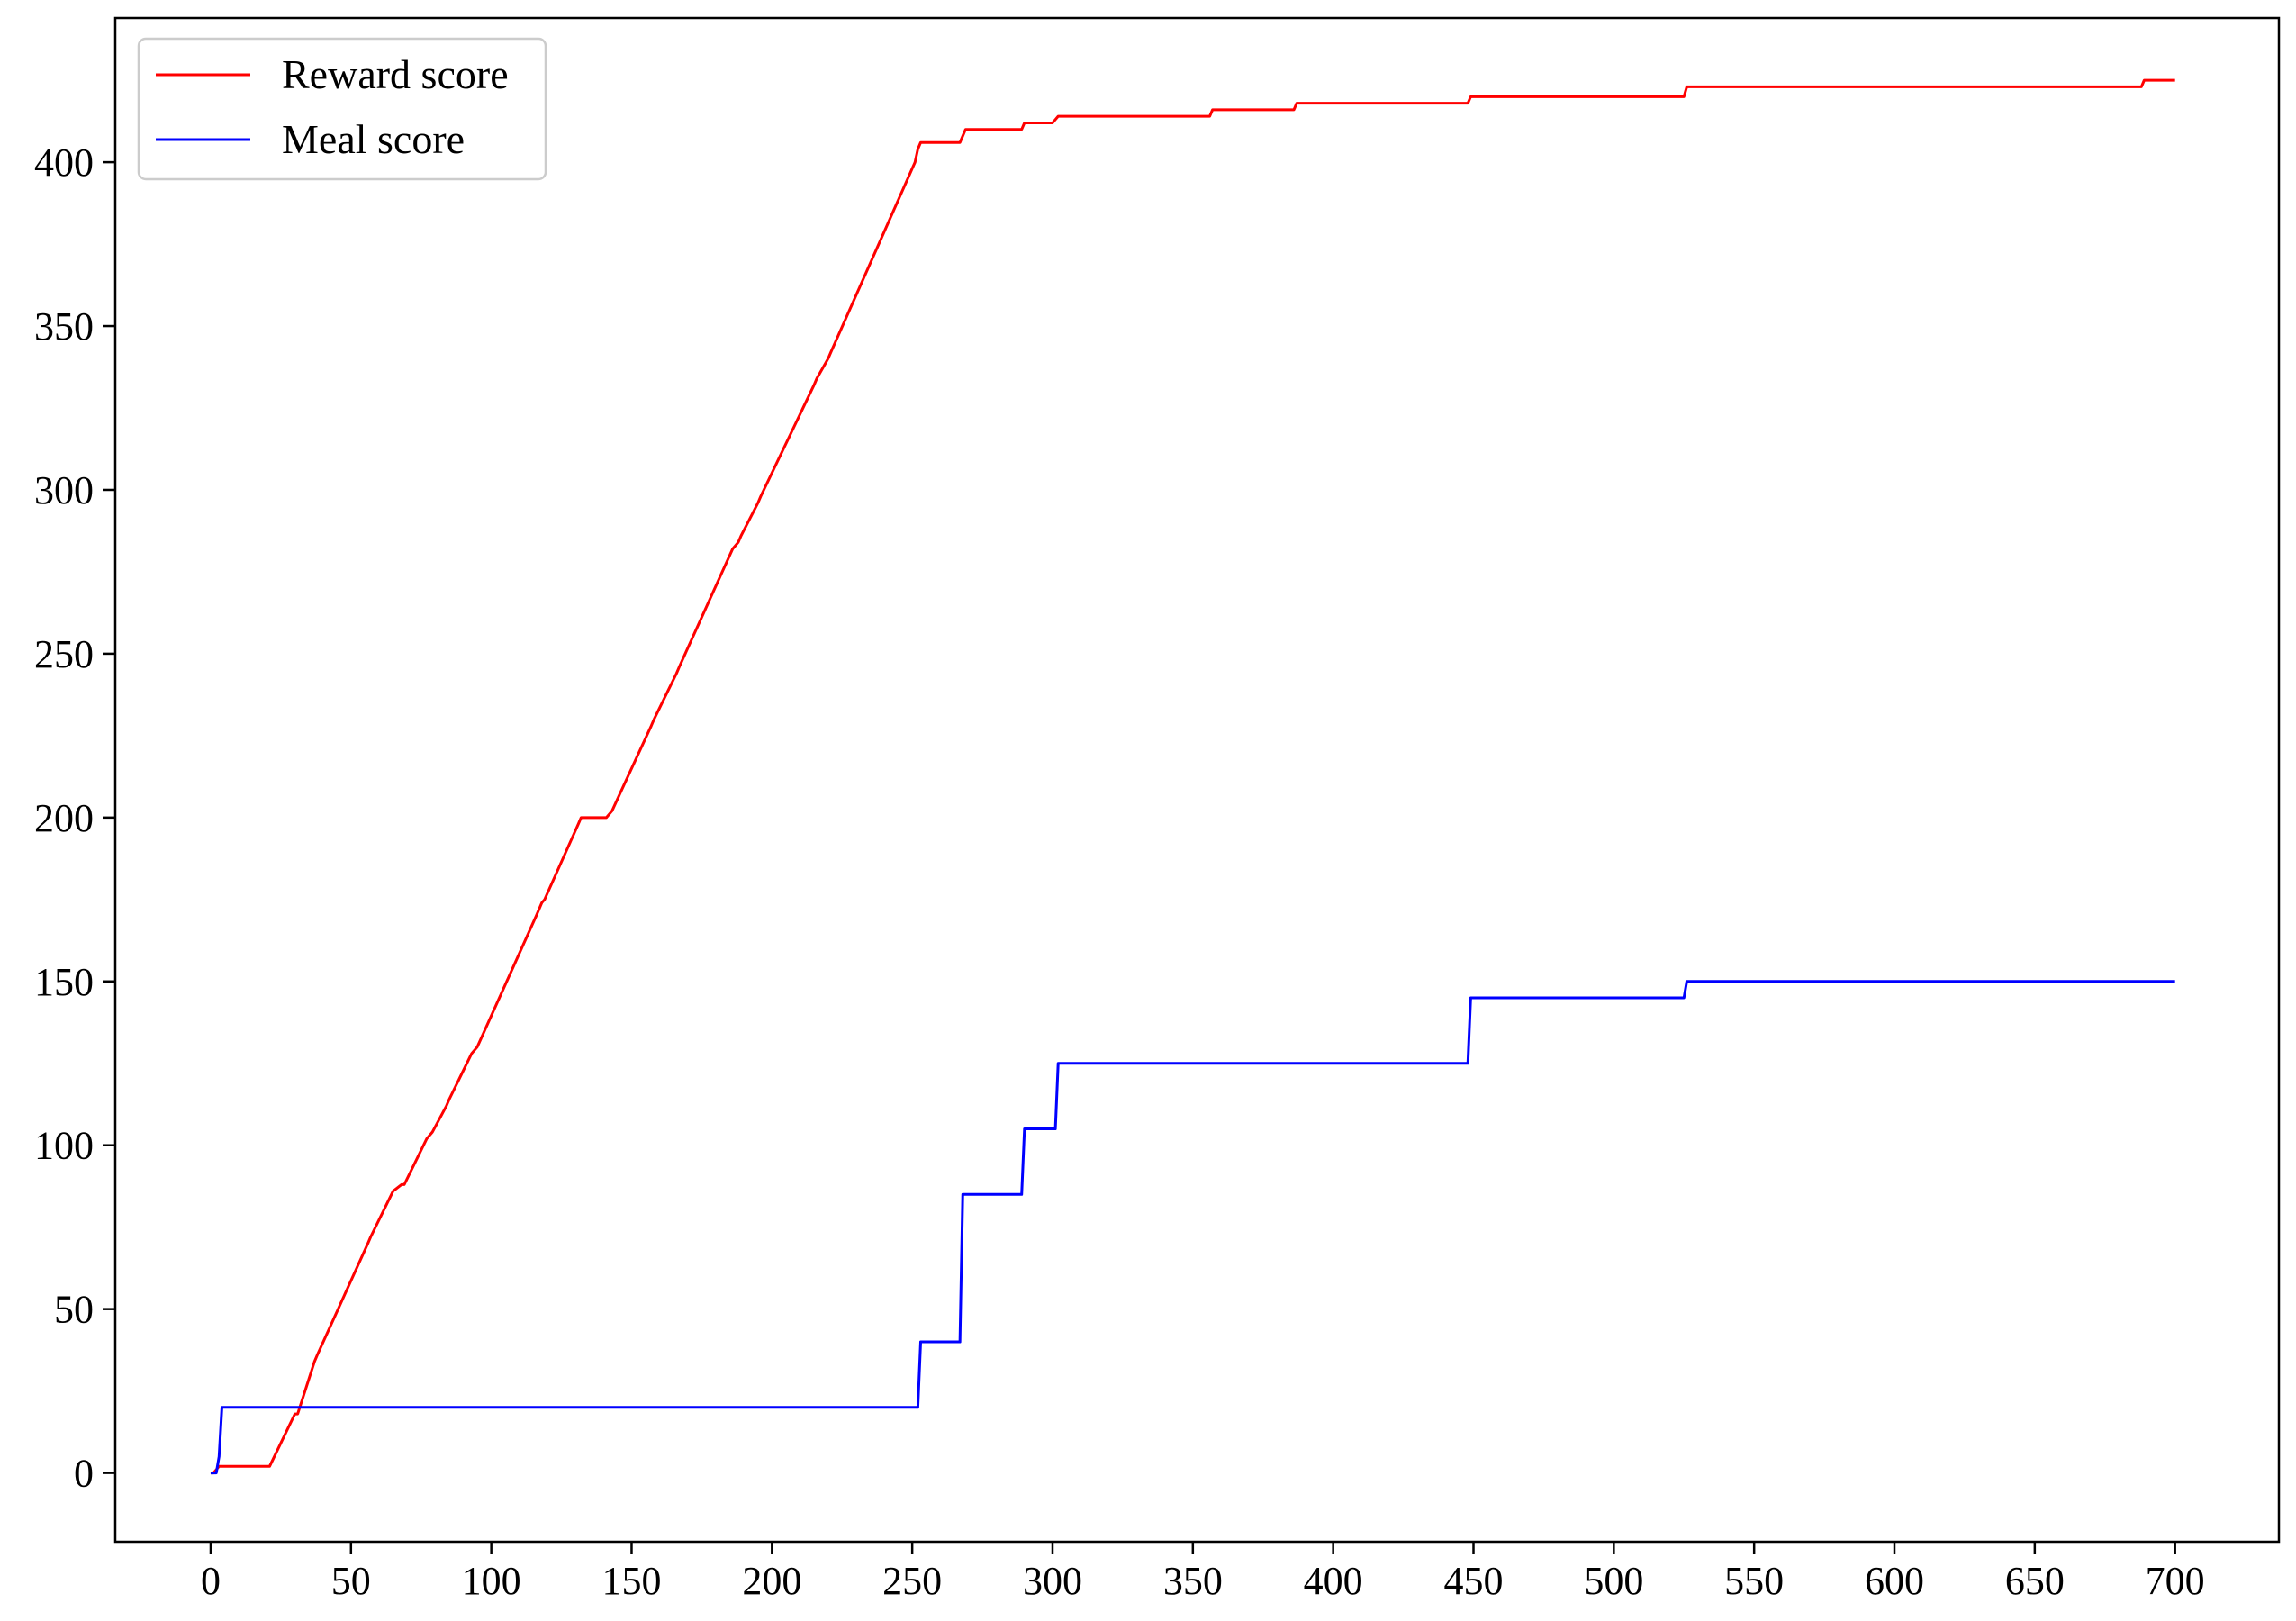 The height and width of the screenshot is (1621, 2296). What do you see at coordinates (631, 1581) in the screenshot?
I see `x-tick-label: 150` at bounding box center [631, 1581].